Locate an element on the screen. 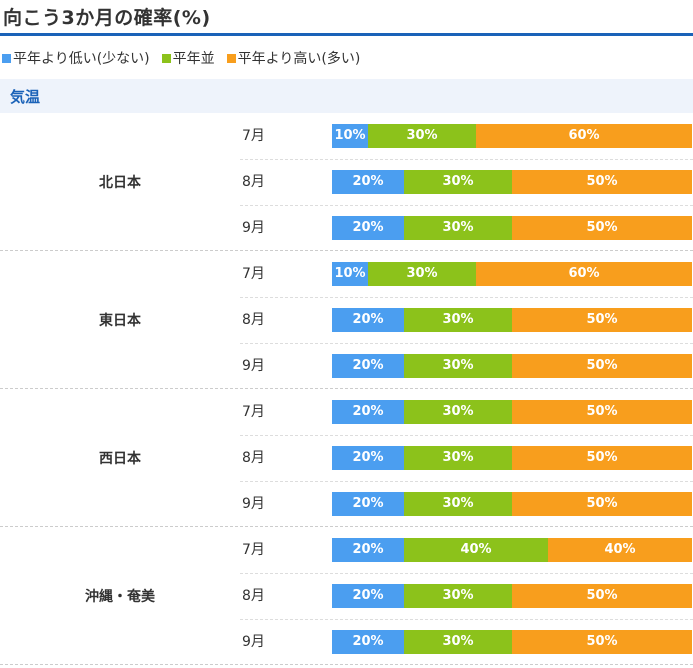 Image resolution: width=693 pixels, height=668 pixels. legend-item-above: 平年より高い(多い) is located at coordinates (293, 58).